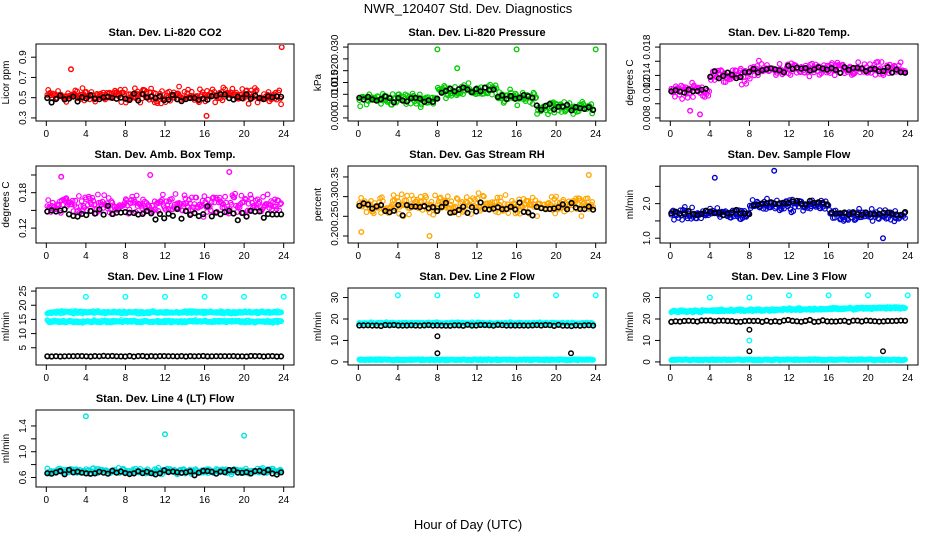 This screenshot has width=936, height=540. Describe the element at coordinates (335, 362) in the screenshot. I see `y-tick-label: 0` at that location.